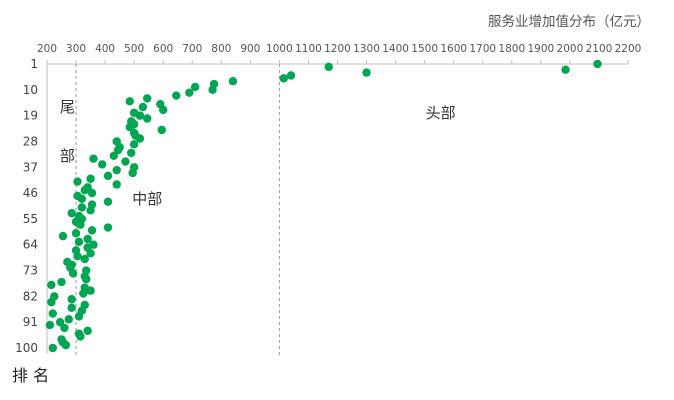  What do you see at coordinates (30, 219) in the screenshot?
I see `y-tick-label: 55` at bounding box center [30, 219].